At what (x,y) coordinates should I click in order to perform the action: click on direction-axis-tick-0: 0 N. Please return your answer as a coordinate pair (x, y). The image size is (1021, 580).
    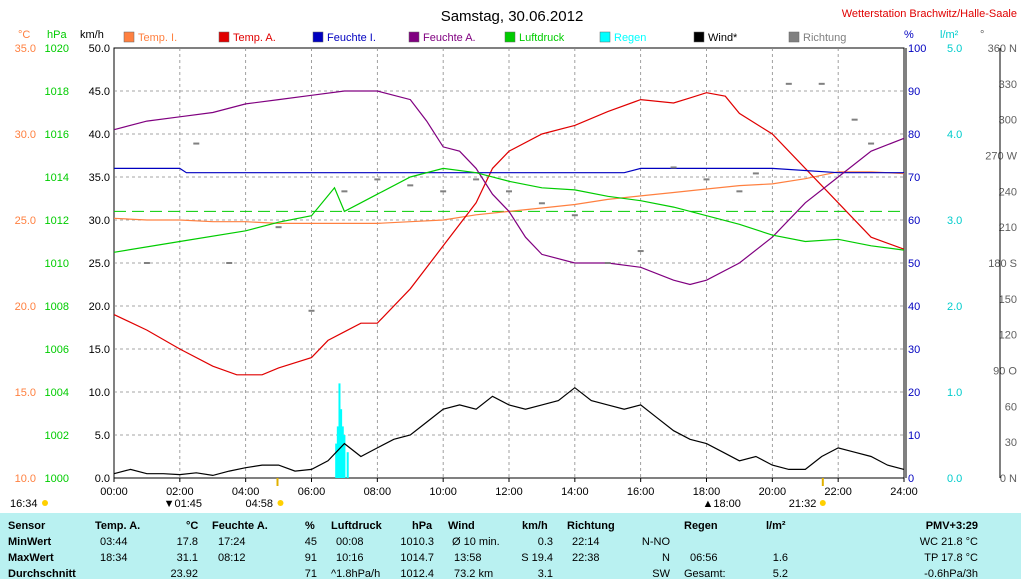
    Looking at the image, I should click on (1008, 479).